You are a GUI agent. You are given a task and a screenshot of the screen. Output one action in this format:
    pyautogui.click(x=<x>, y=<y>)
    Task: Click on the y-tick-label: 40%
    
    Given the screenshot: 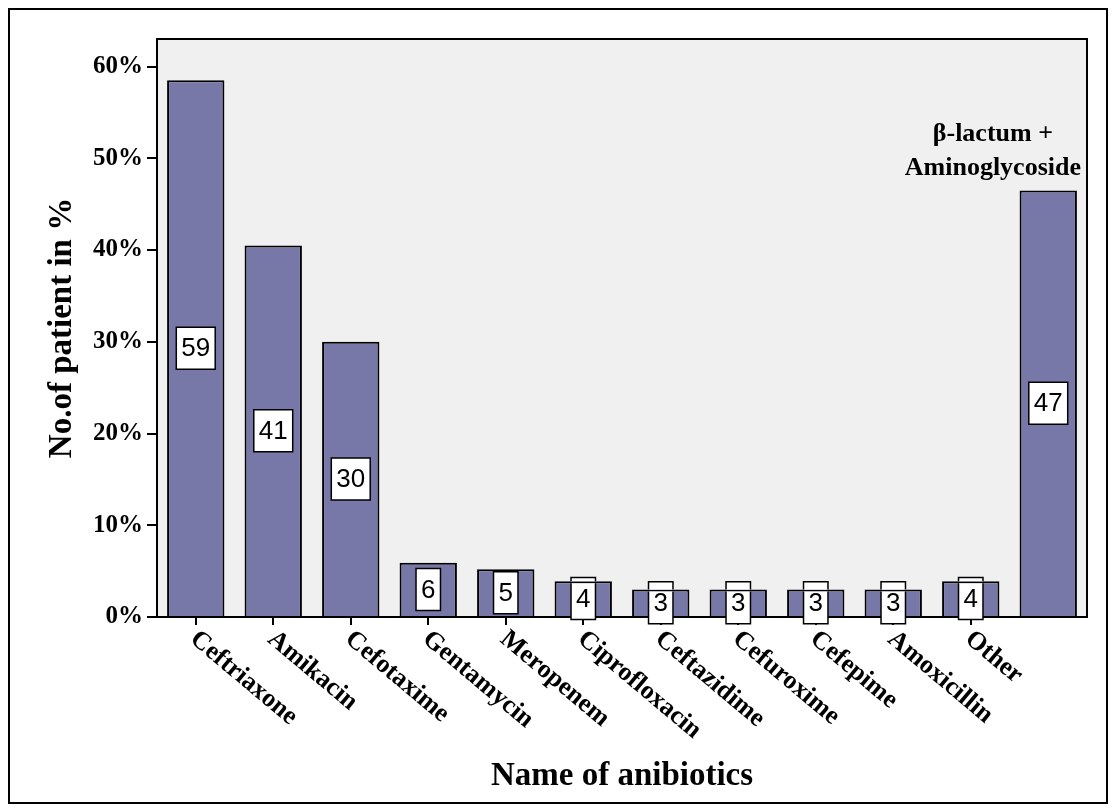 What is the action you would take?
    pyautogui.click(x=118, y=248)
    